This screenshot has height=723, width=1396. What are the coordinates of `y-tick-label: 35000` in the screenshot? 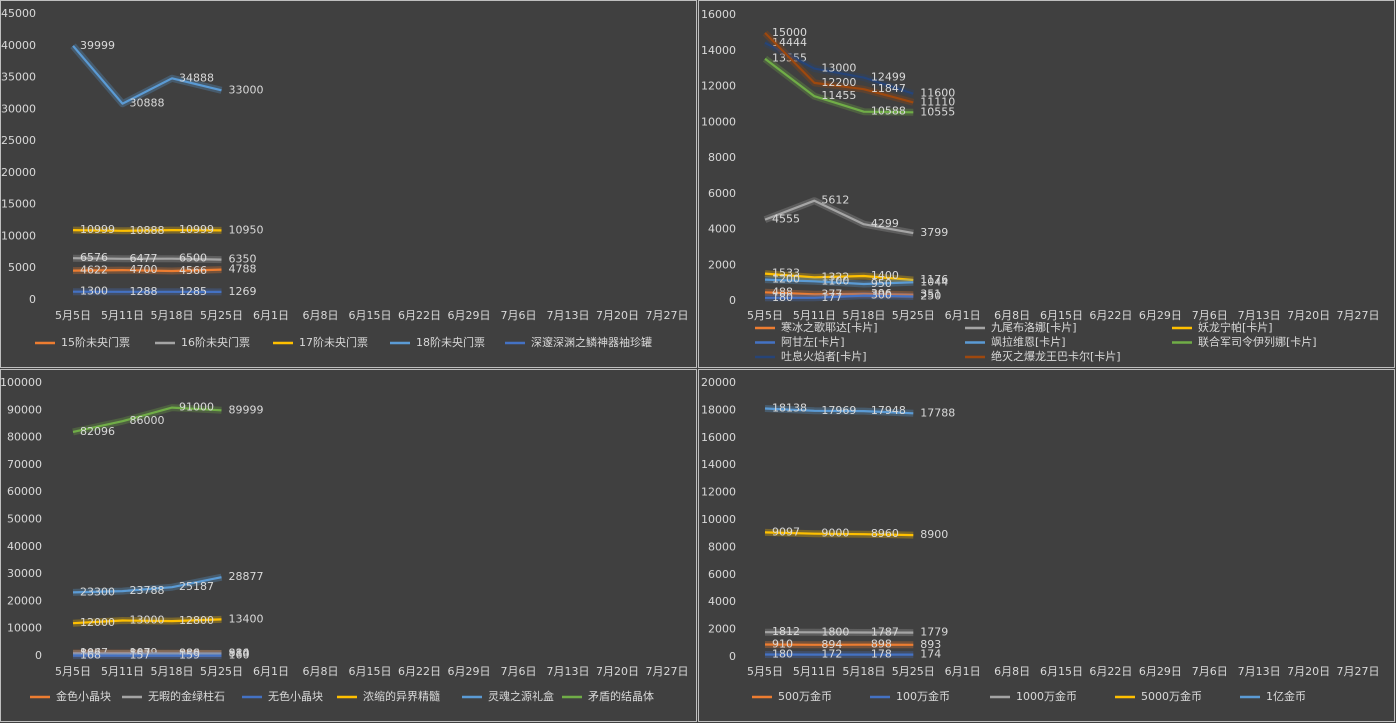 It's located at (18, 77).